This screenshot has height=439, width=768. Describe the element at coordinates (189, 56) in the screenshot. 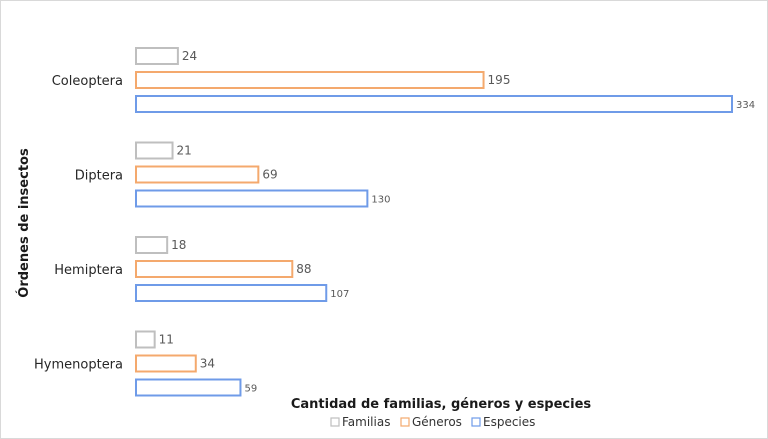

I see `data-label-familias-coleoptera: 24` at that location.